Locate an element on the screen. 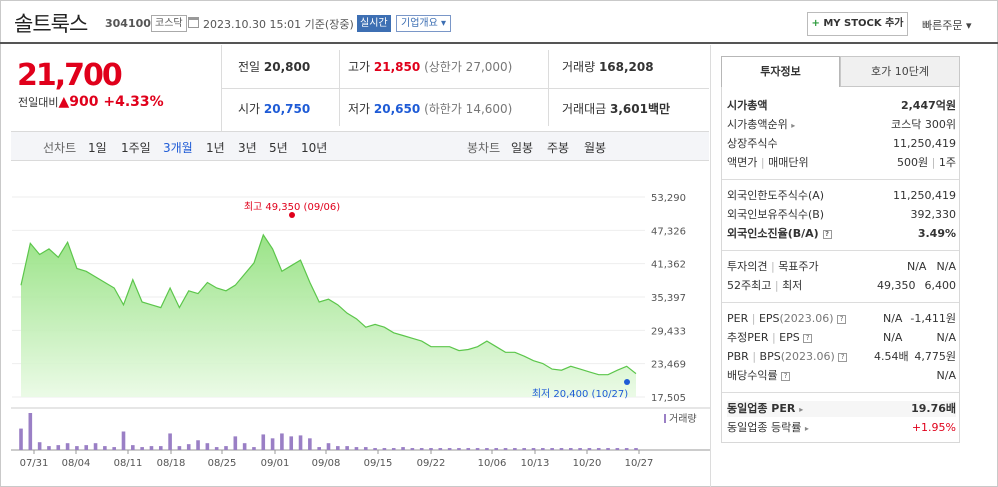 The height and width of the screenshot is (487, 998). target-label: 목표주가 is located at coordinates (798, 266).